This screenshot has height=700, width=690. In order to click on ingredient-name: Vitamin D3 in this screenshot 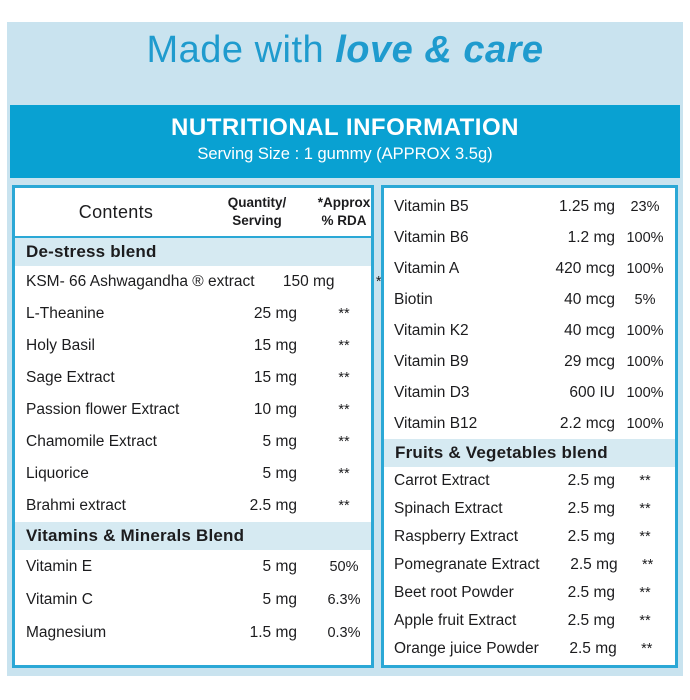, I will do `click(432, 392)`.